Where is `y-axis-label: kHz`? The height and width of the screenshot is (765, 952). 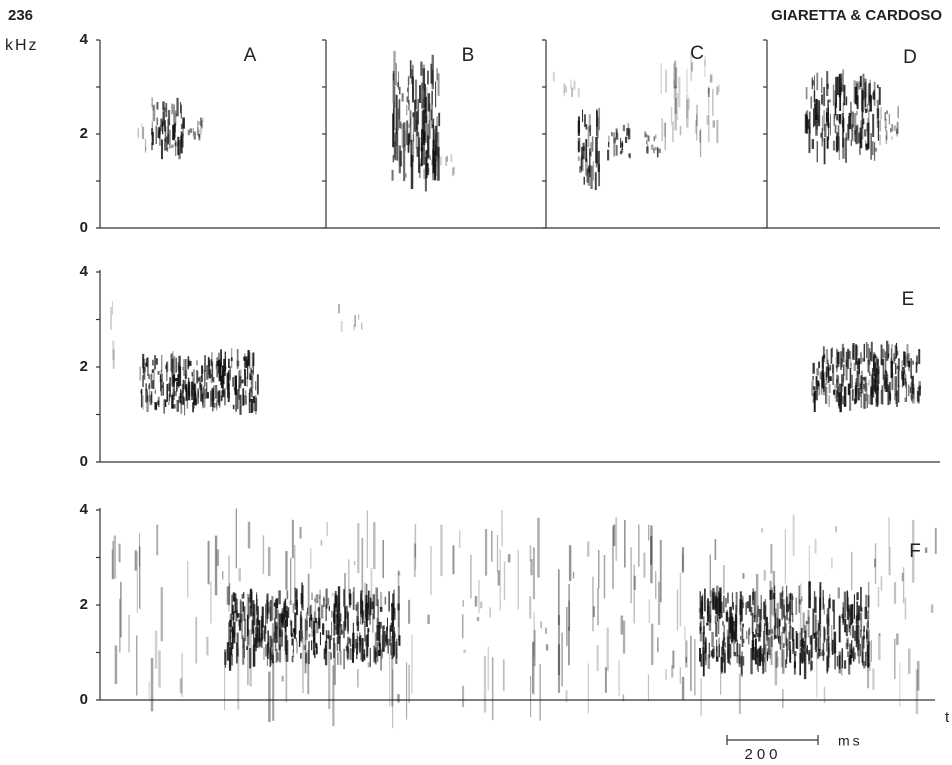 y-axis-label: kHz is located at coordinates (22, 45).